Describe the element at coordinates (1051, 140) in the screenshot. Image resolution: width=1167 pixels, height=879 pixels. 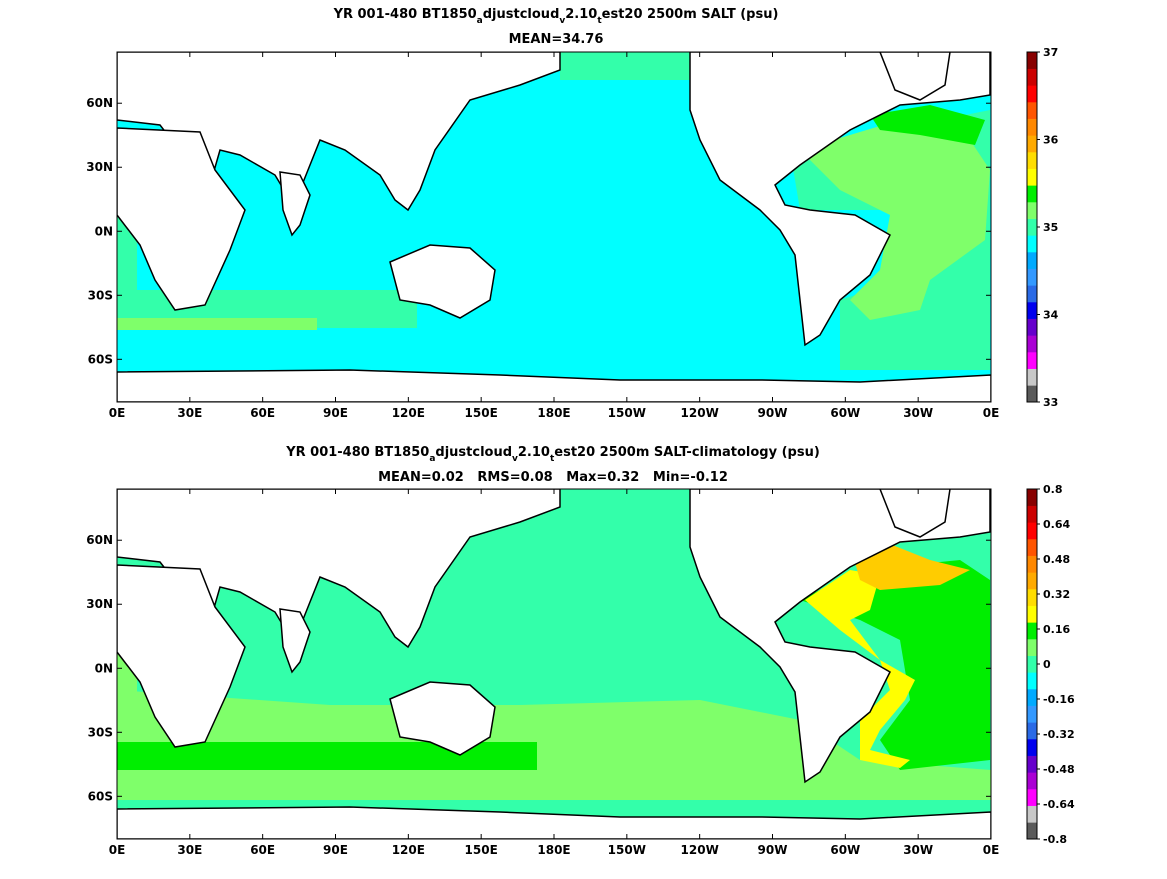
I see `top-colorbar-label: 36` at that location.